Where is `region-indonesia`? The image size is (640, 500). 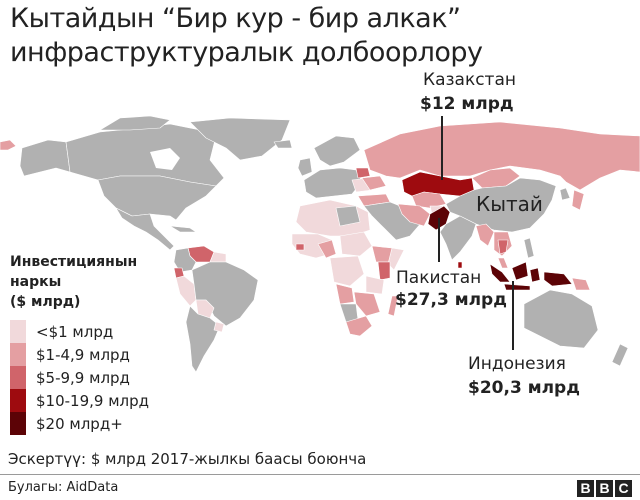 region-indonesia is located at coordinates (500, 273).